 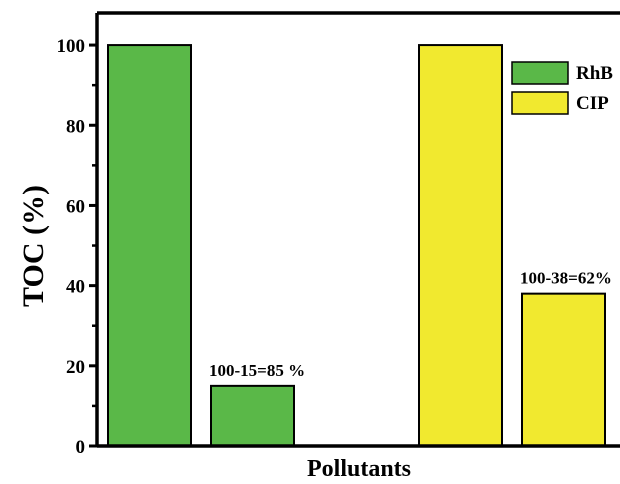 I want to click on y-tick-label-20: 20, so click(x=75, y=367).